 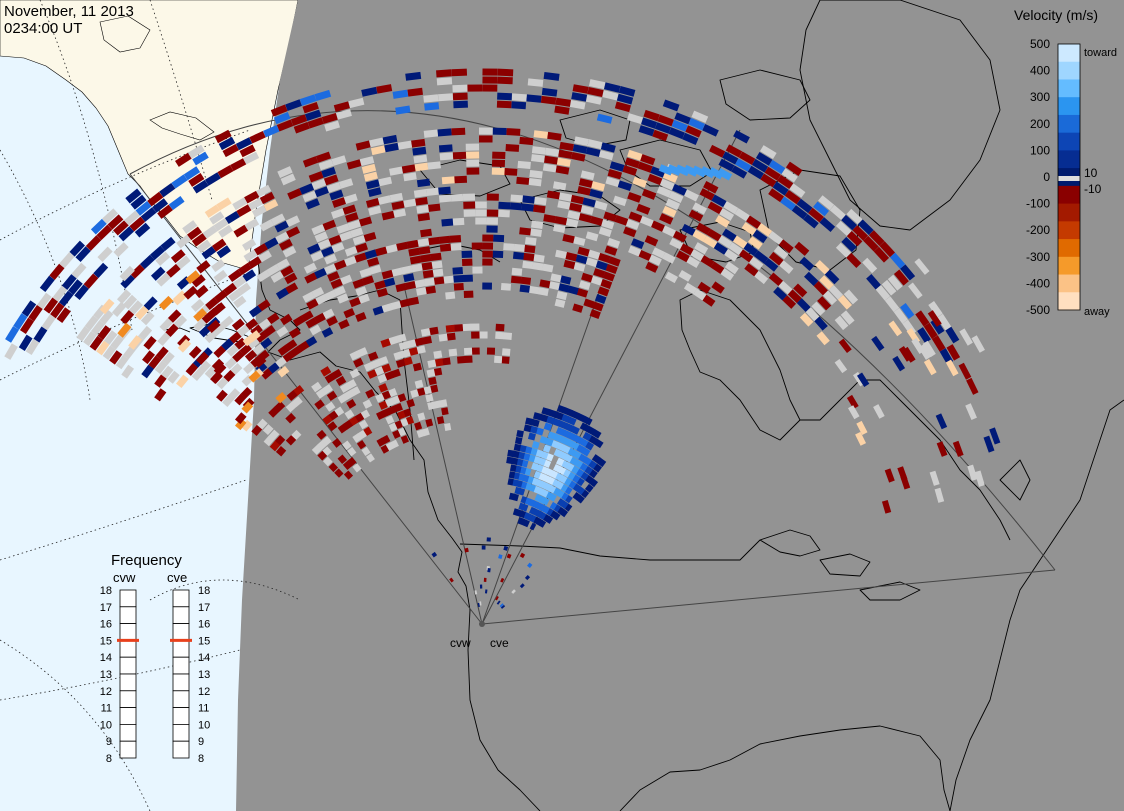 What do you see at coordinates (204, 692) in the screenshot?
I see `frequency-tick-right: 12` at bounding box center [204, 692].